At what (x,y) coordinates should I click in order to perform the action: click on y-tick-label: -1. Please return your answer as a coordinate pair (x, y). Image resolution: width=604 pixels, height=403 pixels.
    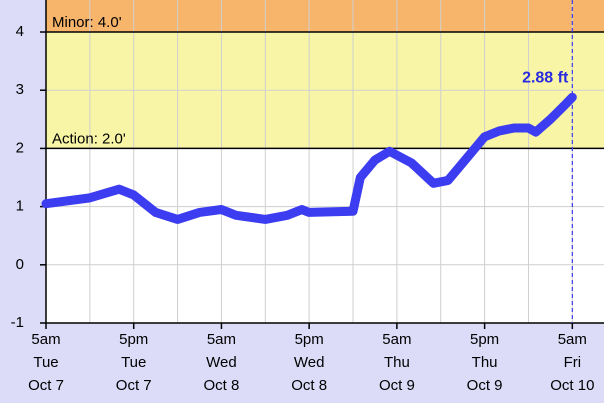
    Looking at the image, I should click on (17, 322).